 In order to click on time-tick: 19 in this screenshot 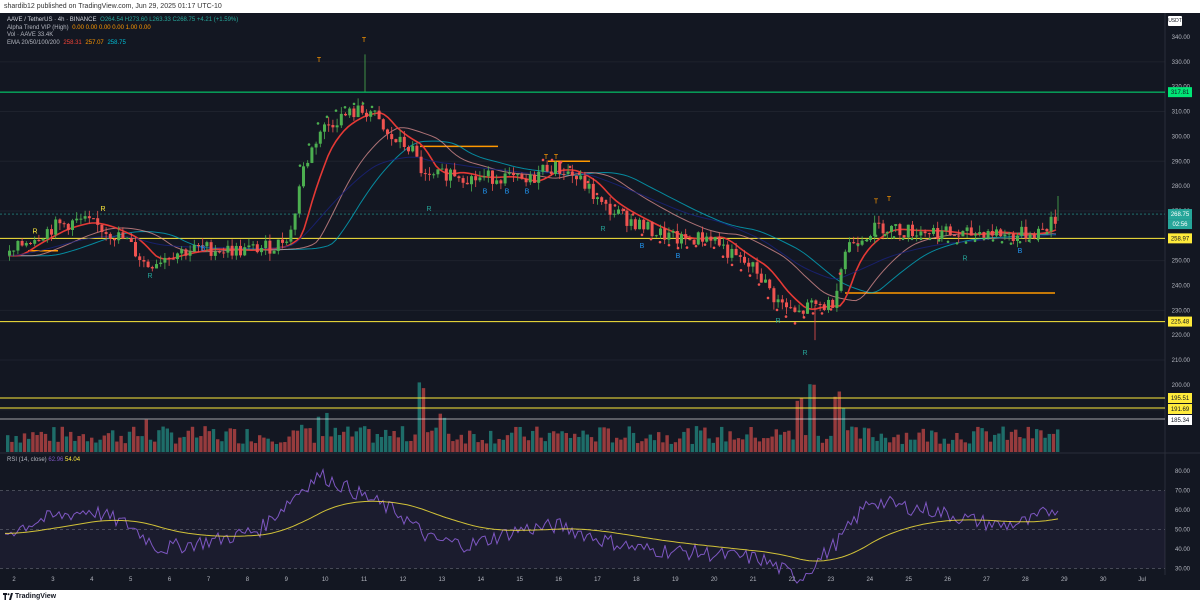, I will do `click(675, 580)`.